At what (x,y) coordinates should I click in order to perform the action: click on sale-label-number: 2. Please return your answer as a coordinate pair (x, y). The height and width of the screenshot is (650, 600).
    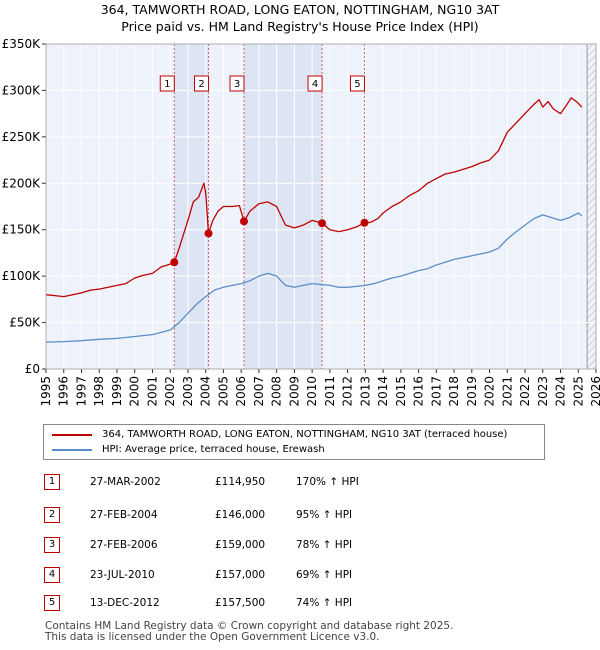
    Looking at the image, I should click on (201, 84).